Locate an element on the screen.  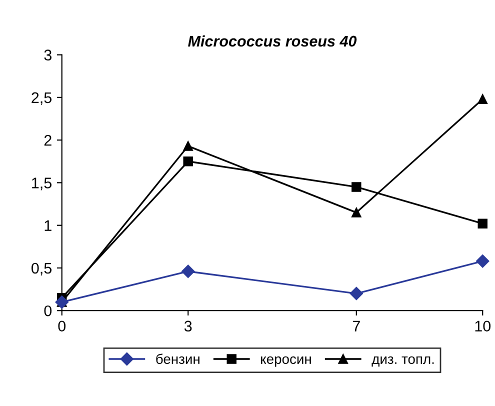
y-tick-label: 2,5 is located at coordinates (42, 98).